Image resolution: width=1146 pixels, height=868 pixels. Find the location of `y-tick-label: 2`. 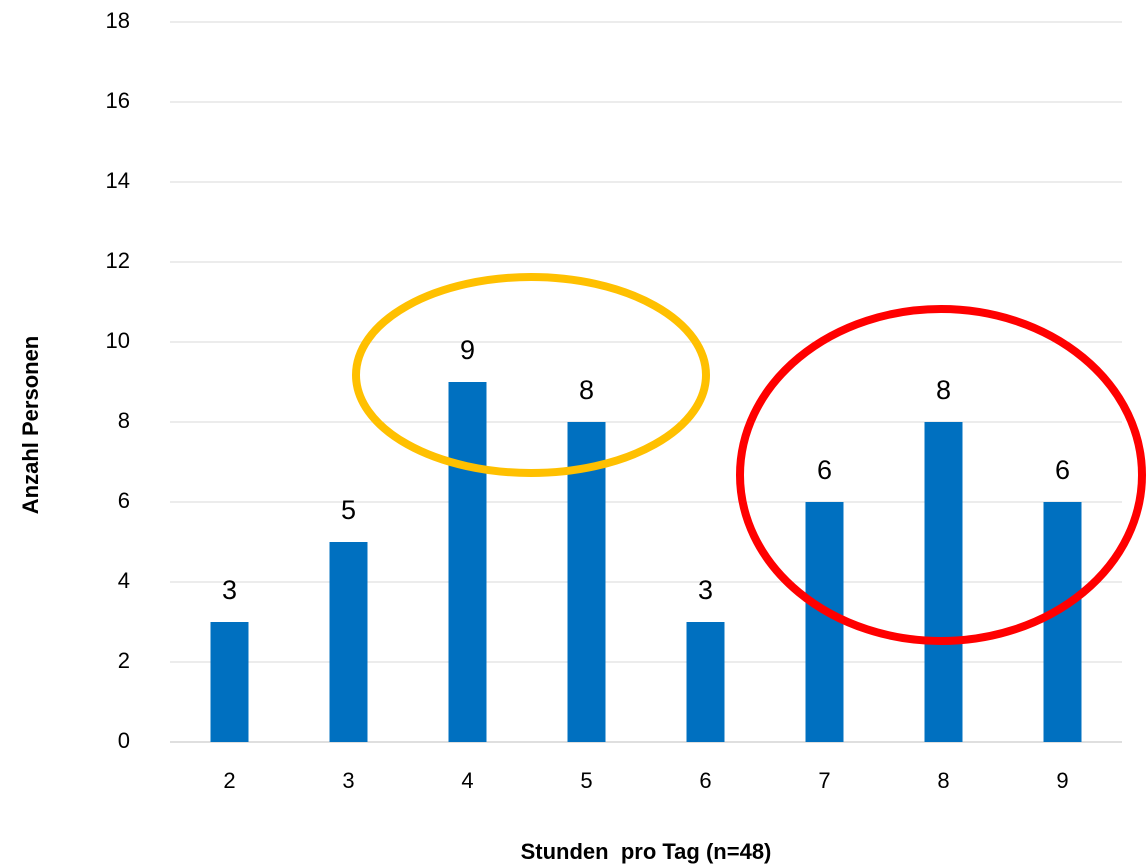

y-tick-label: 2 is located at coordinates (124, 660).